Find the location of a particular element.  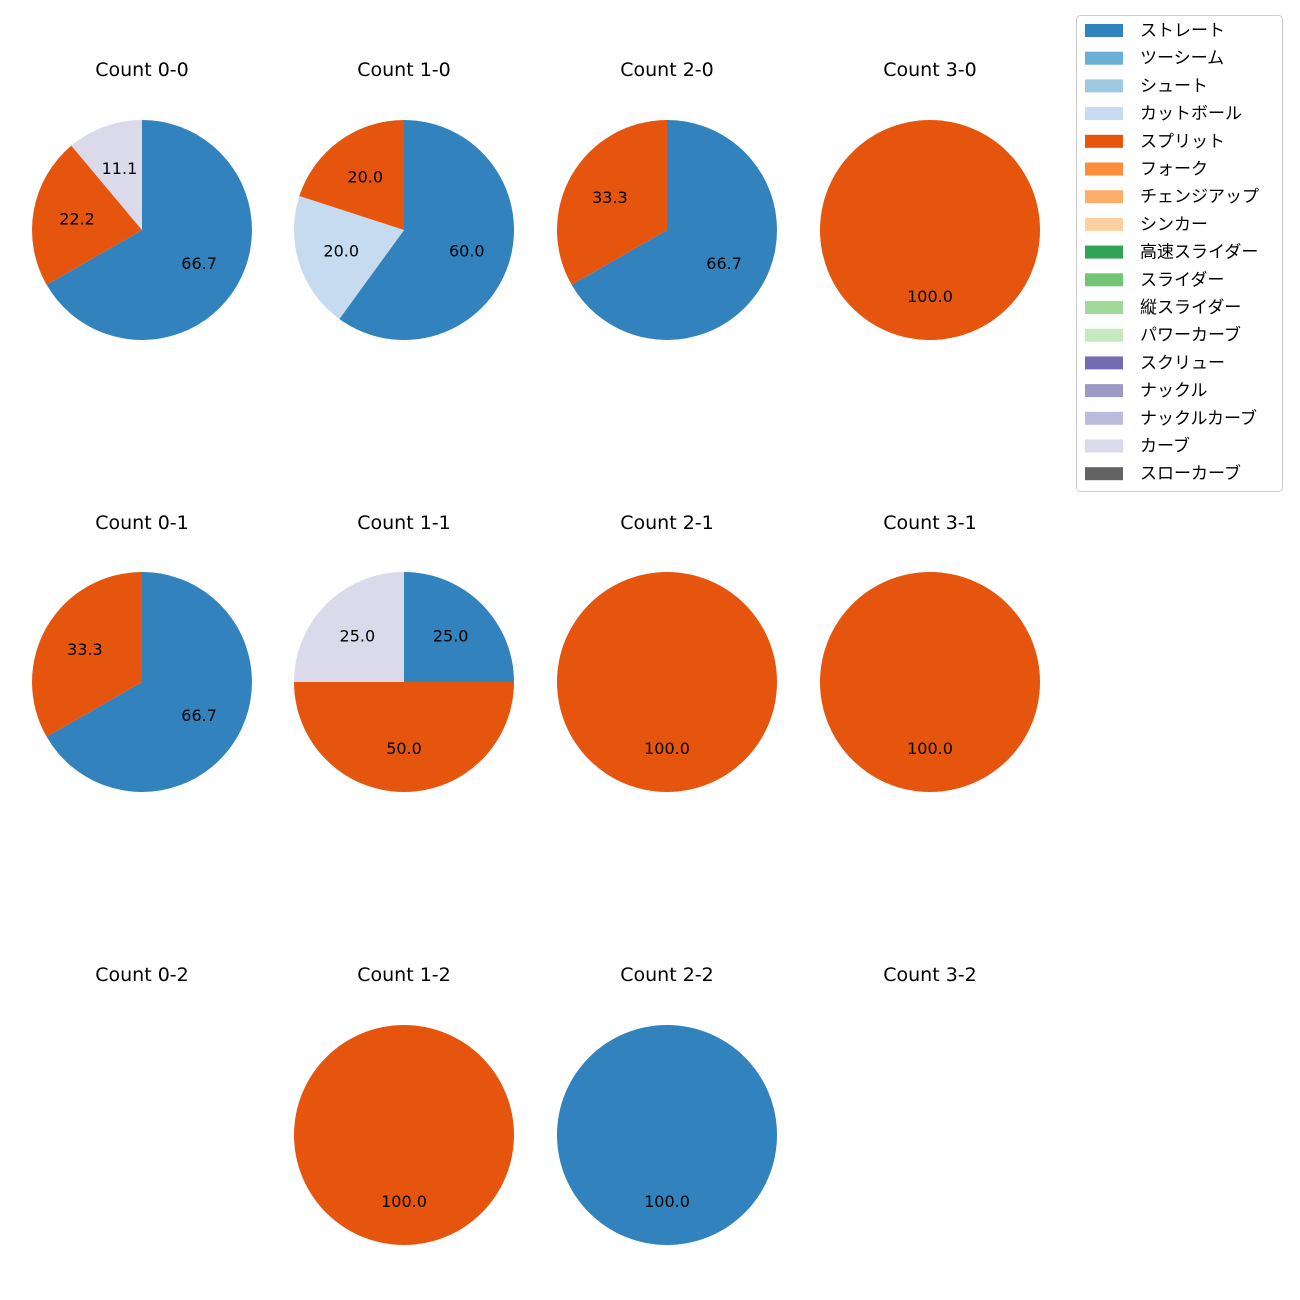

legend-label: フォーク is located at coordinates (1174, 170).